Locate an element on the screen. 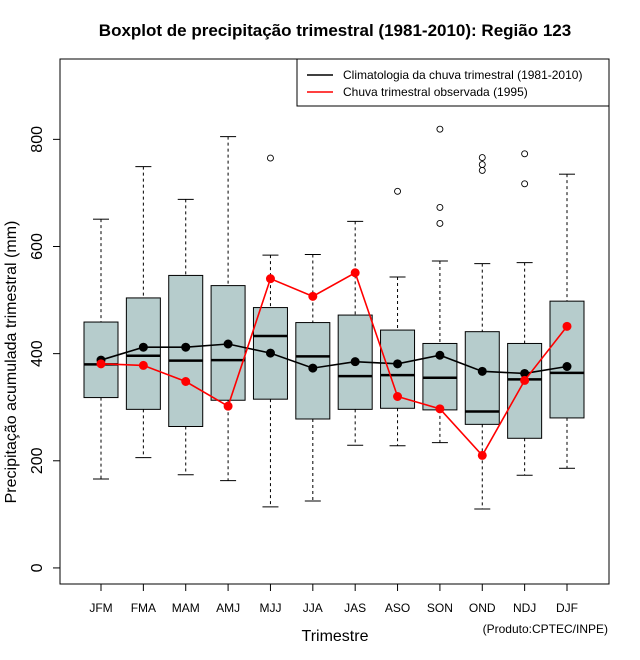 The image size is (640, 660). series-climatology is located at coordinates (334, 358).